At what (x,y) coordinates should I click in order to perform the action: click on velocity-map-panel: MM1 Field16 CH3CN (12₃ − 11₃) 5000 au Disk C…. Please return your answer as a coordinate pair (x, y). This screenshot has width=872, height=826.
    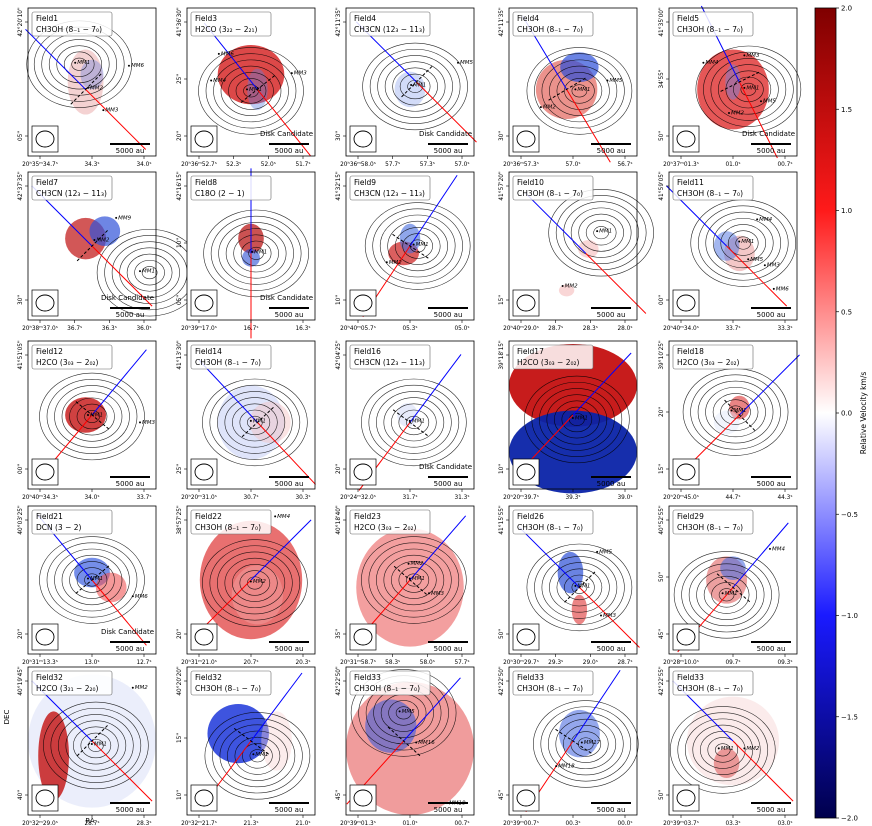
    Looking at the image, I should click on (405, 420).